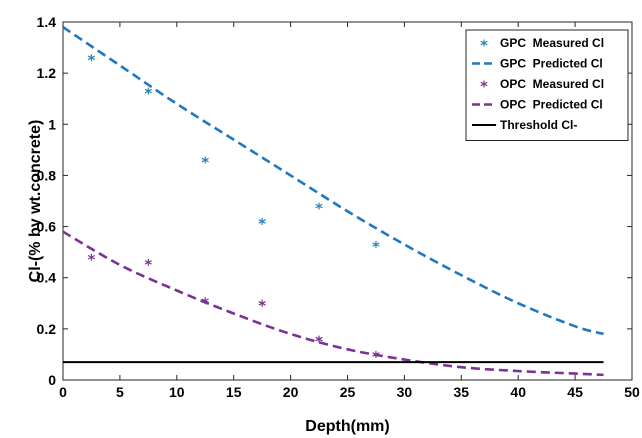 Image resolution: width=642 pixels, height=438 pixels. I want to click on y-tick-label: 0.8, so click(47, 175).